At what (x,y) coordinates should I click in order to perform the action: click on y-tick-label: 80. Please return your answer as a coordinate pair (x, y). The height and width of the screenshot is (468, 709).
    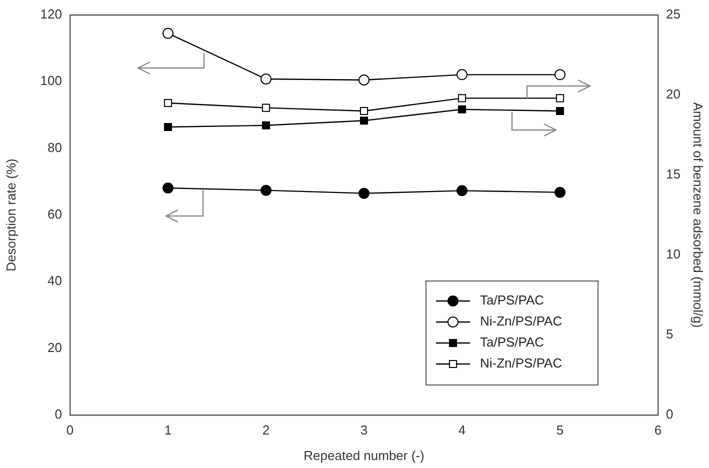
    Looking at the image, I should click on (55, 147).